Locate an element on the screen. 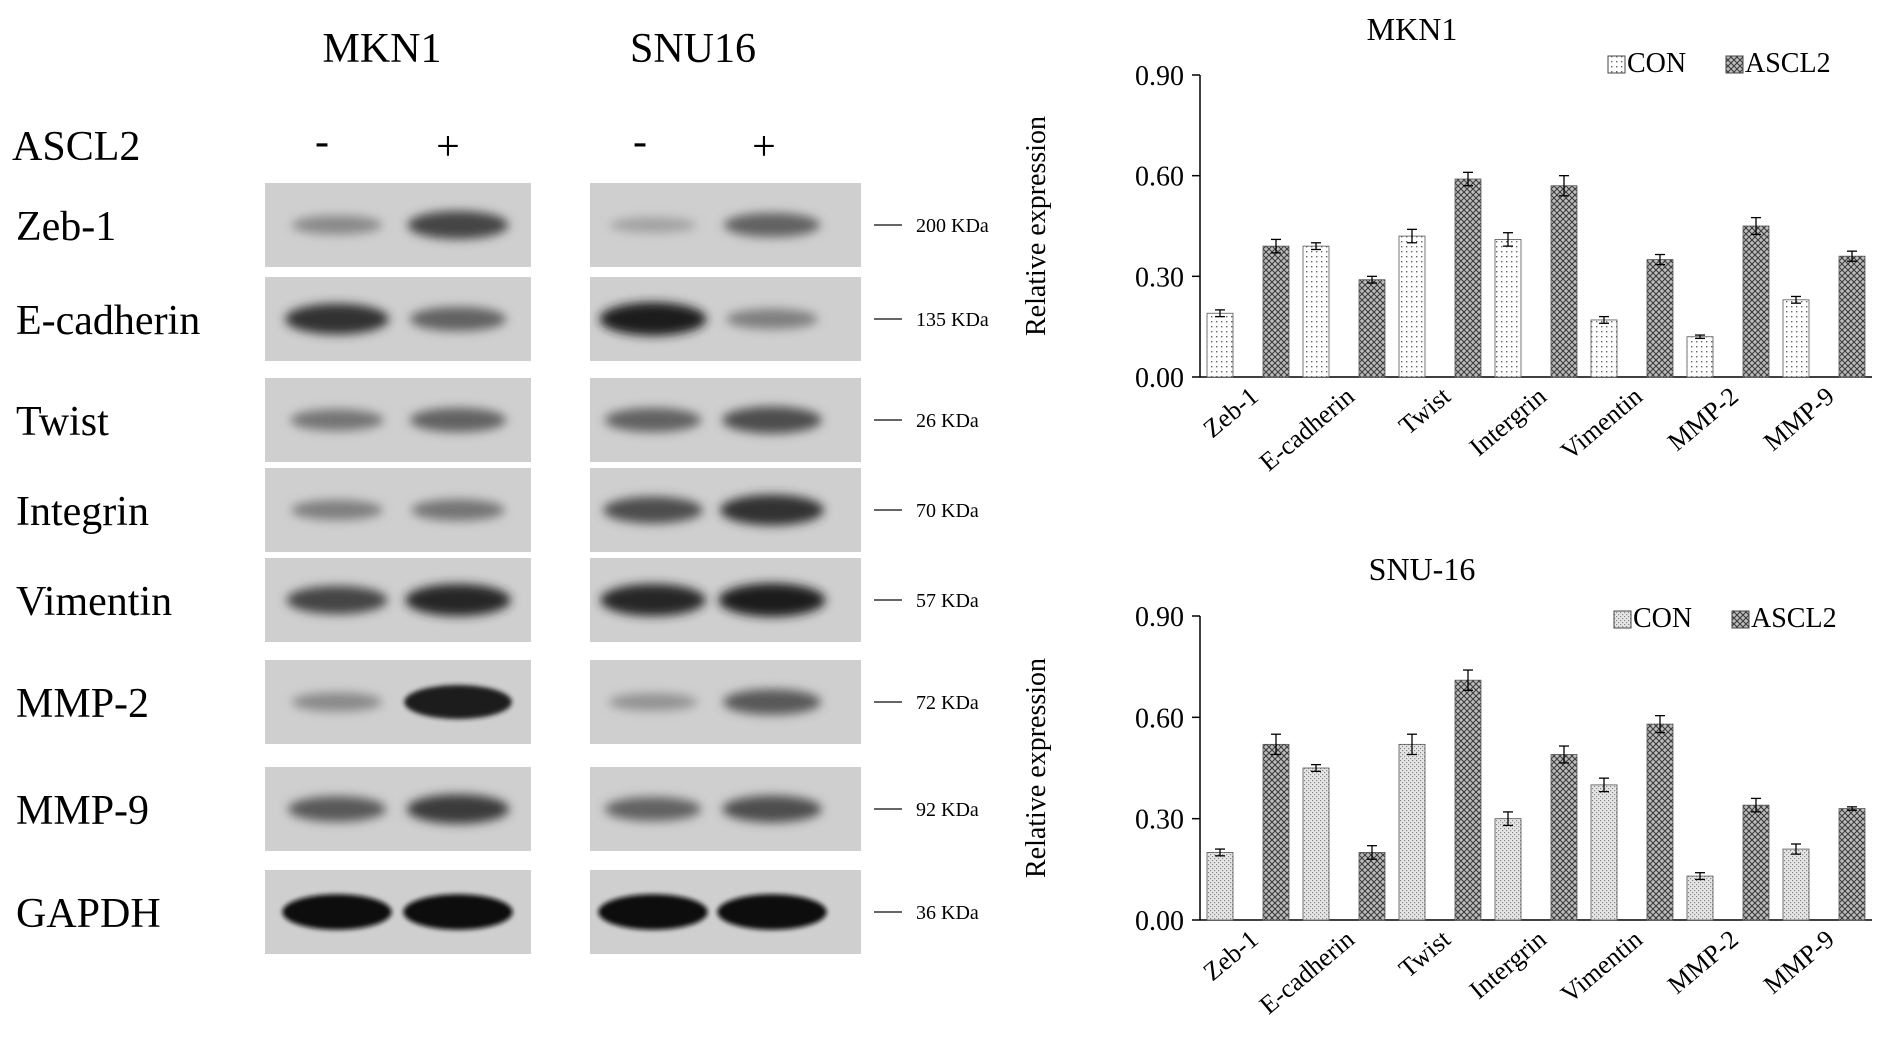 This screenshot has height=1059, width=1885. blot-row: MMP-2 72 KDa is located at coordinates (497, 702).